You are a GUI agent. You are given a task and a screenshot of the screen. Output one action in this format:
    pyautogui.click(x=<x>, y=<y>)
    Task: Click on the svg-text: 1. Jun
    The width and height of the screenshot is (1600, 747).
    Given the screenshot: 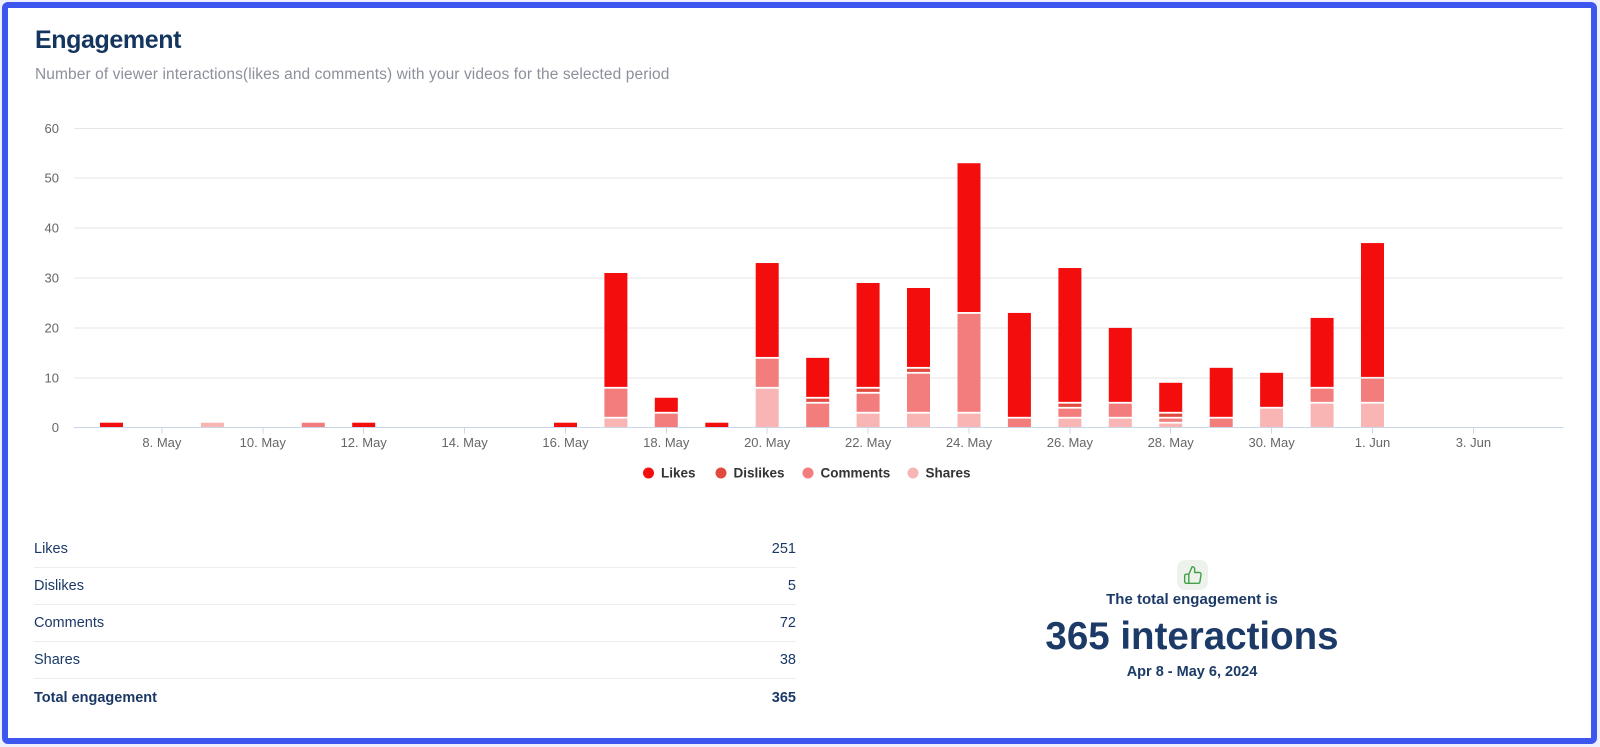 What is the action you would take?
    pyautogui.click(x=1372, y=442)
    